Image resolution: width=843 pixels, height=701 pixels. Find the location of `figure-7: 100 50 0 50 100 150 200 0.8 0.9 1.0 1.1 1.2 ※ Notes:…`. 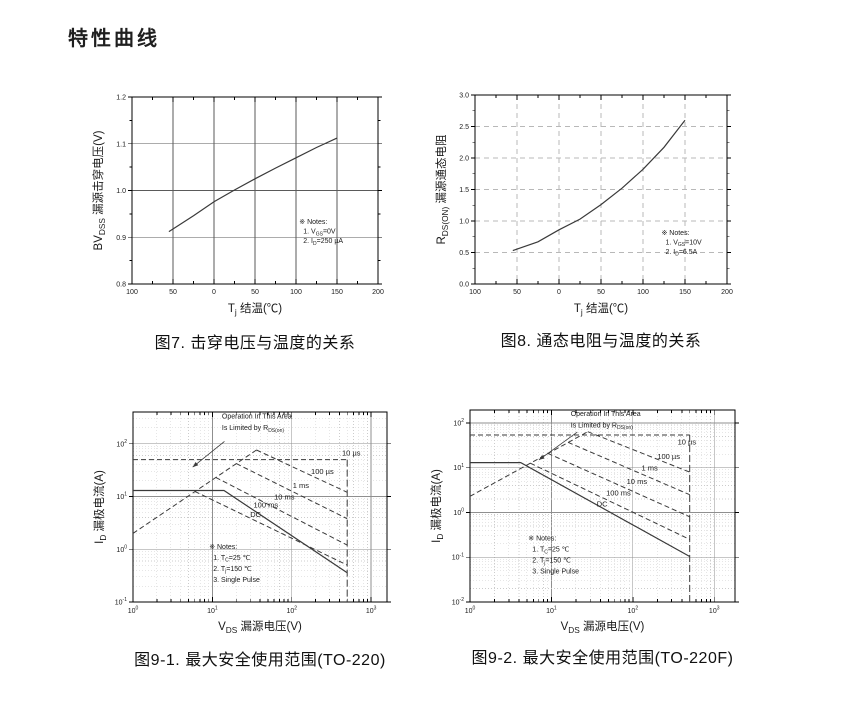

figure-7: 100 50 0 50 100 150 200 0.8 0.9 1.0 1.1 1.2 ※ Notes:… is located at coordinates (239, 219).